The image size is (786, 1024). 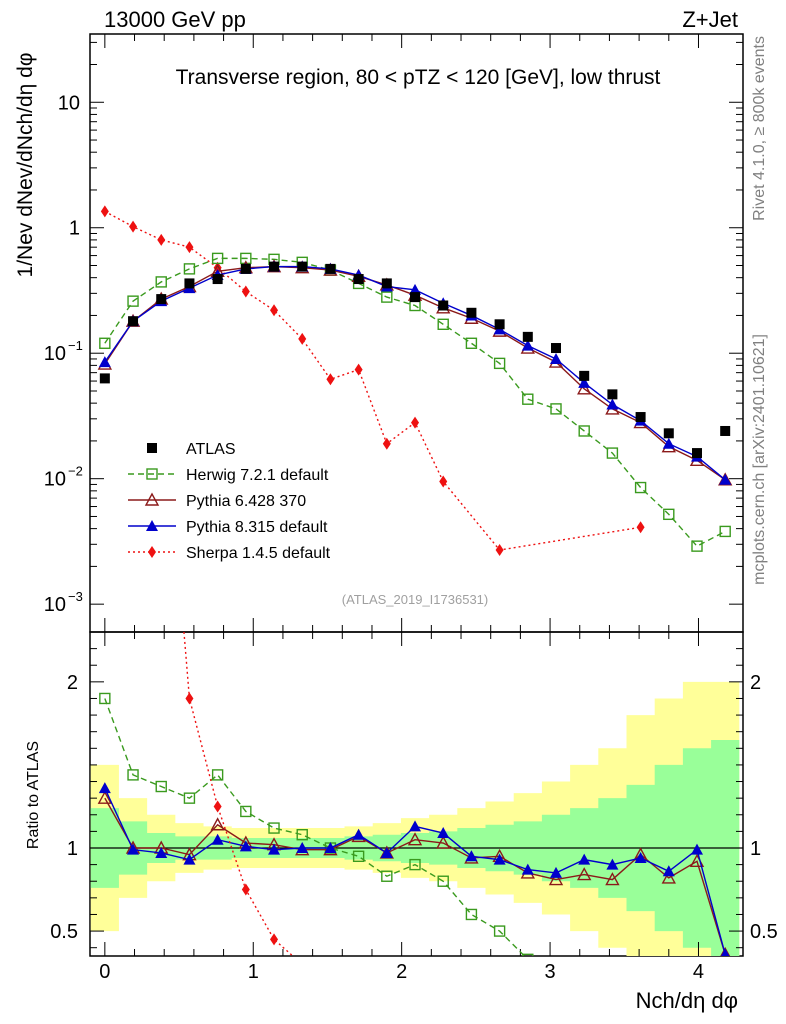 What do you see at coordinates (238, 794) in the screenshot?
I see `ratio-line-sherpa-1-4-5-default` at bounding box center [238, 794].